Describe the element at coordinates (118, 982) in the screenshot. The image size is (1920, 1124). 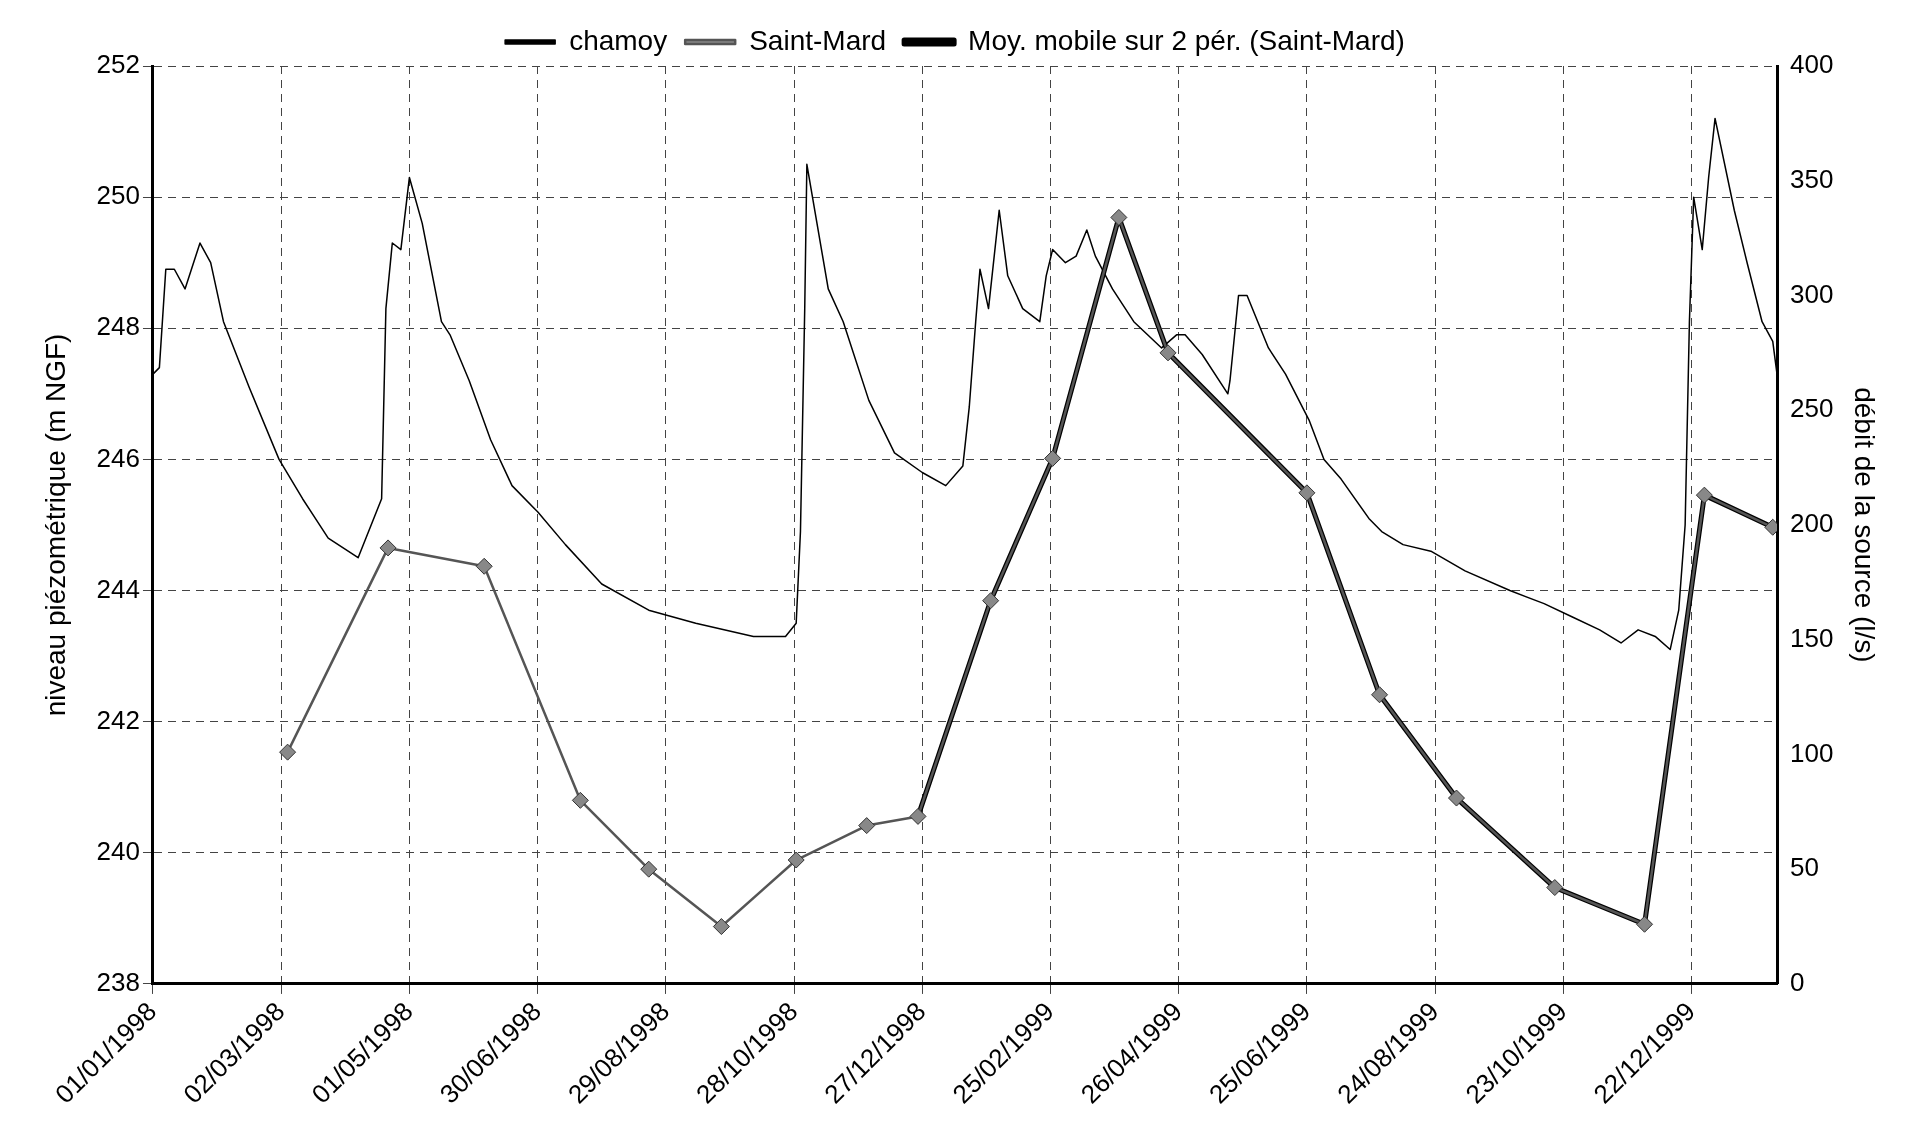
I see `y-tick-label: 238` at that location.